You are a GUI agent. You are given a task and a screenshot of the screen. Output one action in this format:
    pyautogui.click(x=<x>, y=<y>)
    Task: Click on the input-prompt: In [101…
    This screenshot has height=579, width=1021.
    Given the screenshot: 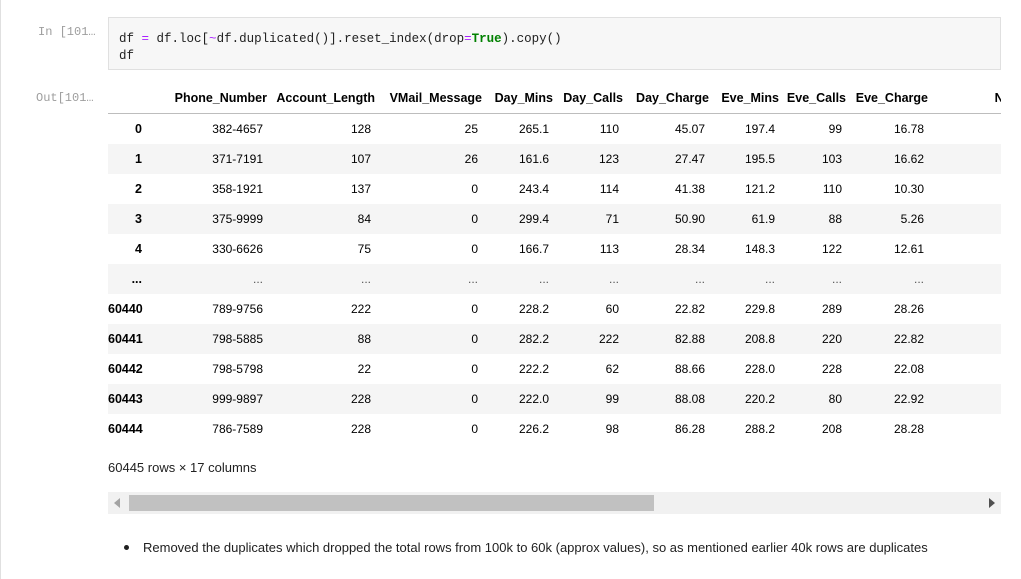 What is the action you would take?
    pyautogui.click(x=67, y=32)
    